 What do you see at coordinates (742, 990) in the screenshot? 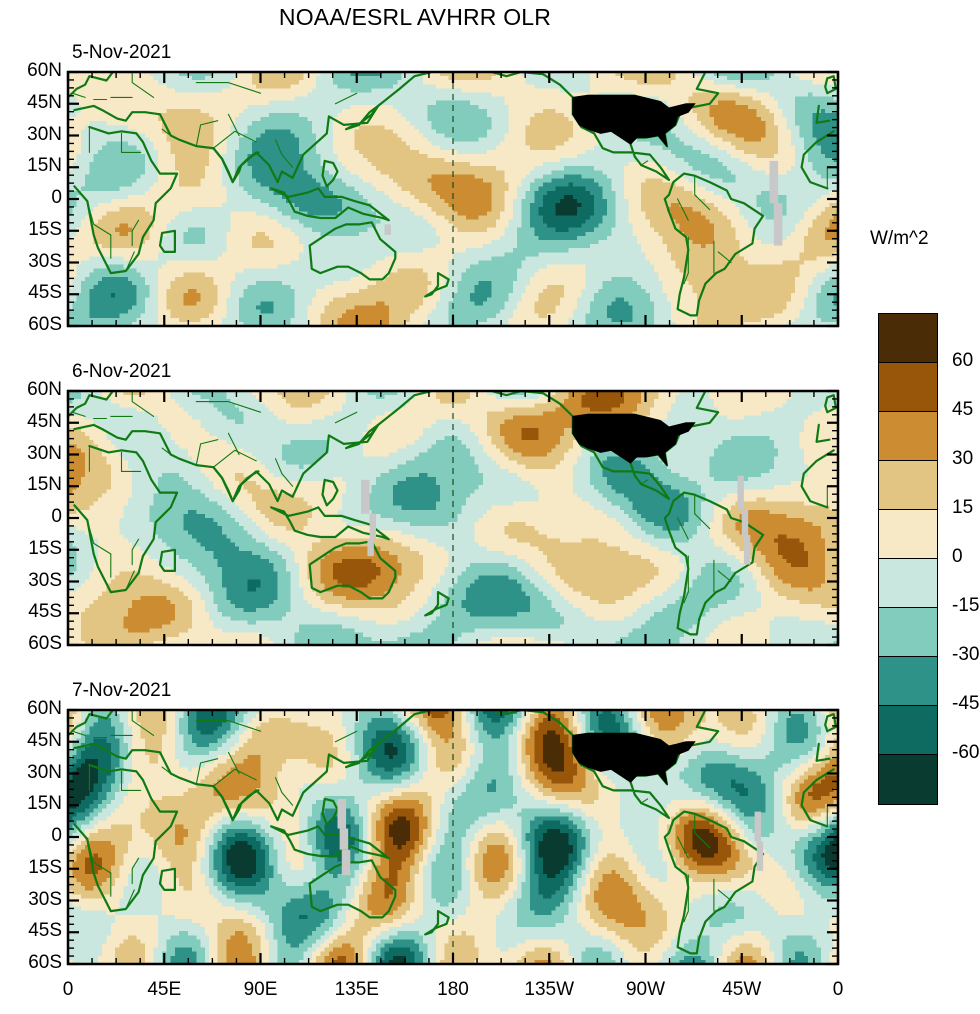
I see `x-axis-tick-label: 45W` at bounding box center [742, 990].